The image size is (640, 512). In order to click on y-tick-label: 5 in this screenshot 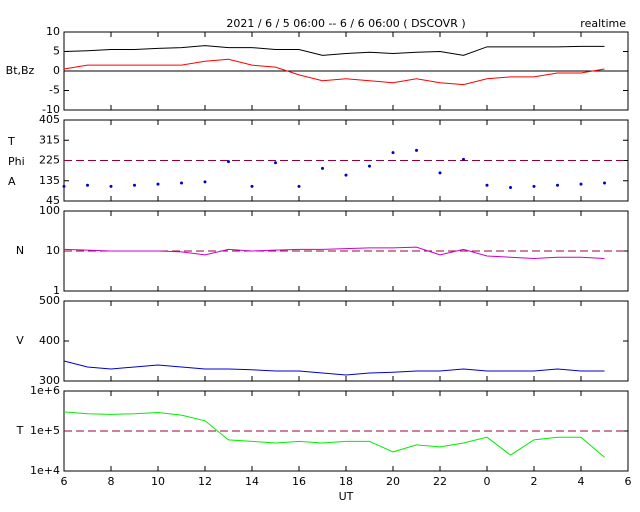, I will do `click(56, 51)`.